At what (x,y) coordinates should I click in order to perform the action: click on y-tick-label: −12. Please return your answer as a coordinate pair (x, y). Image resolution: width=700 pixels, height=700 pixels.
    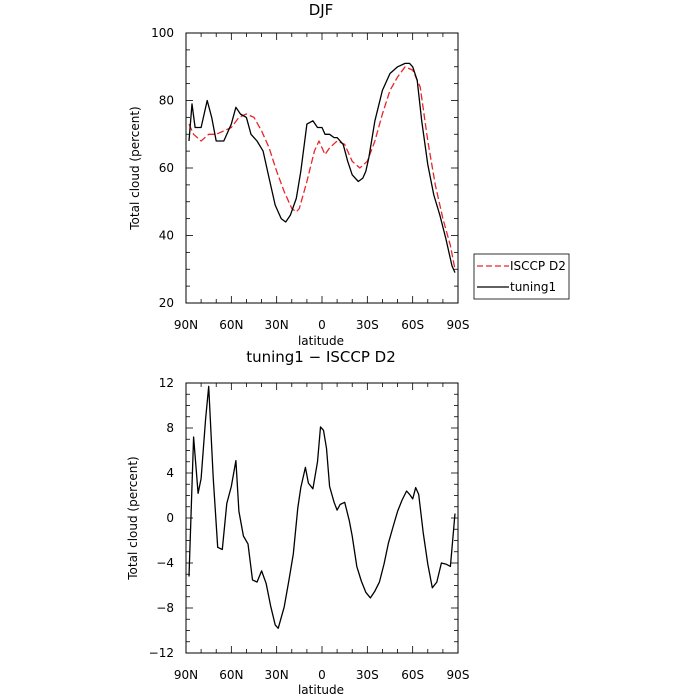
    Looking at the image, I should click on (161, 653).